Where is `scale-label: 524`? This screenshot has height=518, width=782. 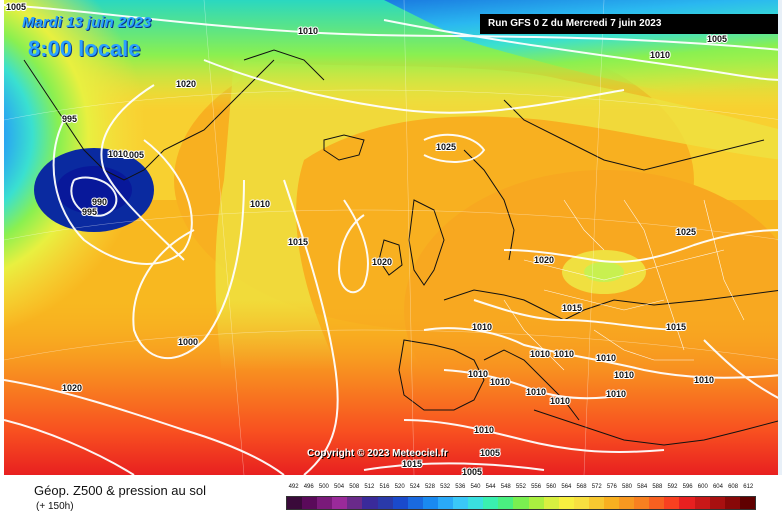 scale-label: 524 is located at coordinates (414, 487).